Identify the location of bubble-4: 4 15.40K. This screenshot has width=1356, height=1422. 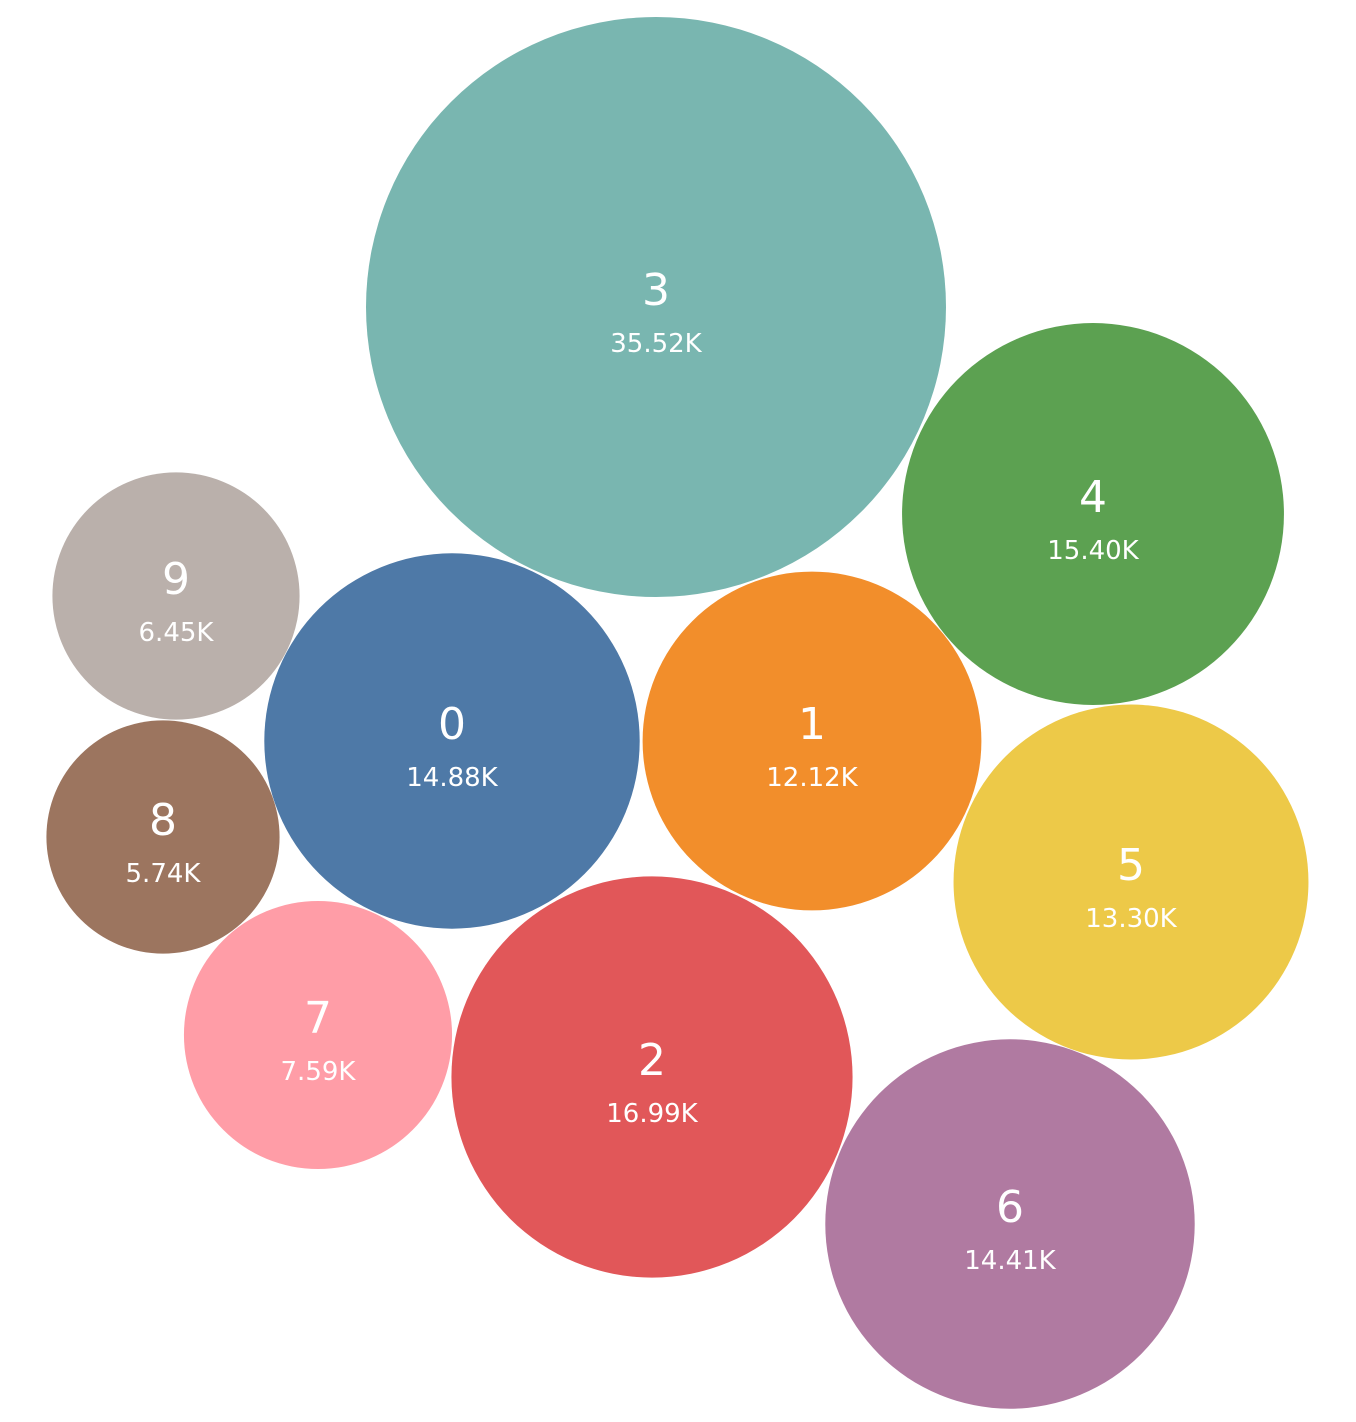
(1093, 514).